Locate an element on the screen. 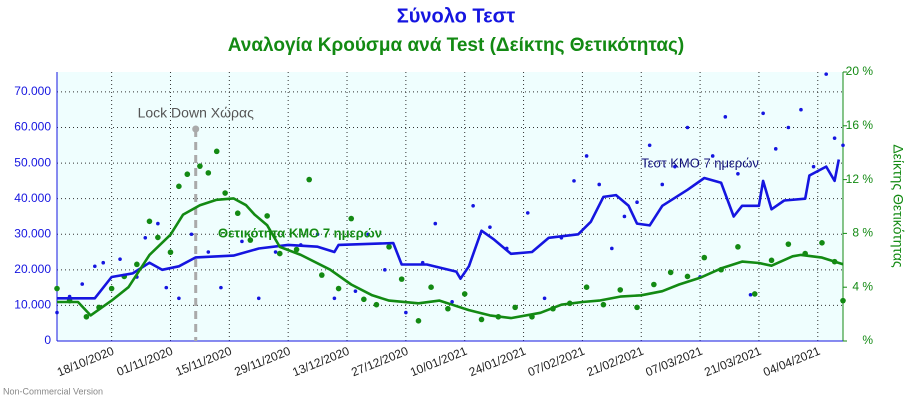 The image size is (913, 400). x-tick-label: 07/02/2021 is located at coordinates (556, 362).